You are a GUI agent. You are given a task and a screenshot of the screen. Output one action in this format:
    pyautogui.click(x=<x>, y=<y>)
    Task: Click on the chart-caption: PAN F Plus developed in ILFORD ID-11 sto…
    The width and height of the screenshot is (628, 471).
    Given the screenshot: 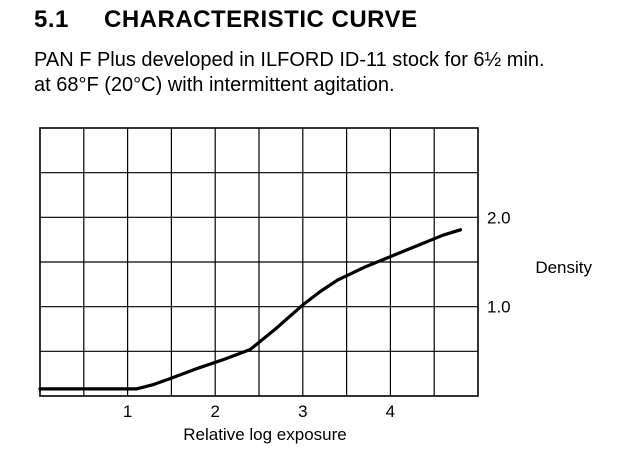 What is the action you would take?
    pyautogui.click(x=289, y=73)
    